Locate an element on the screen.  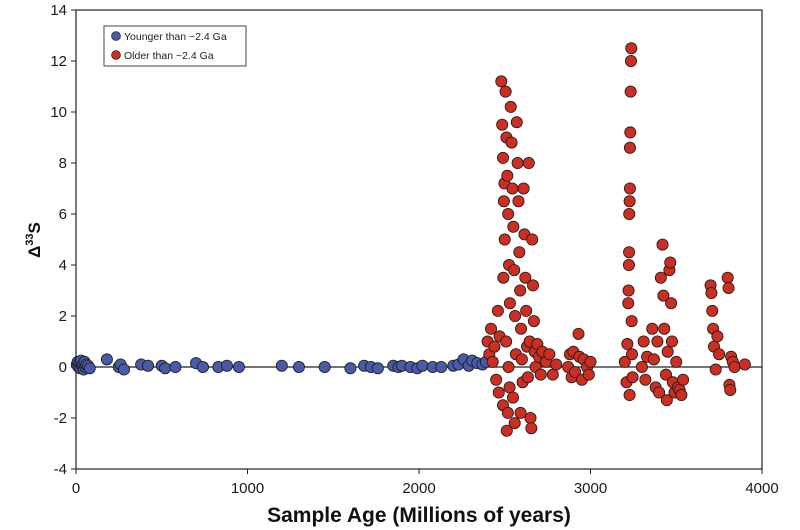
x-axis: 0 1000 2000 3000 4000 is located at coordinates (425, 483).